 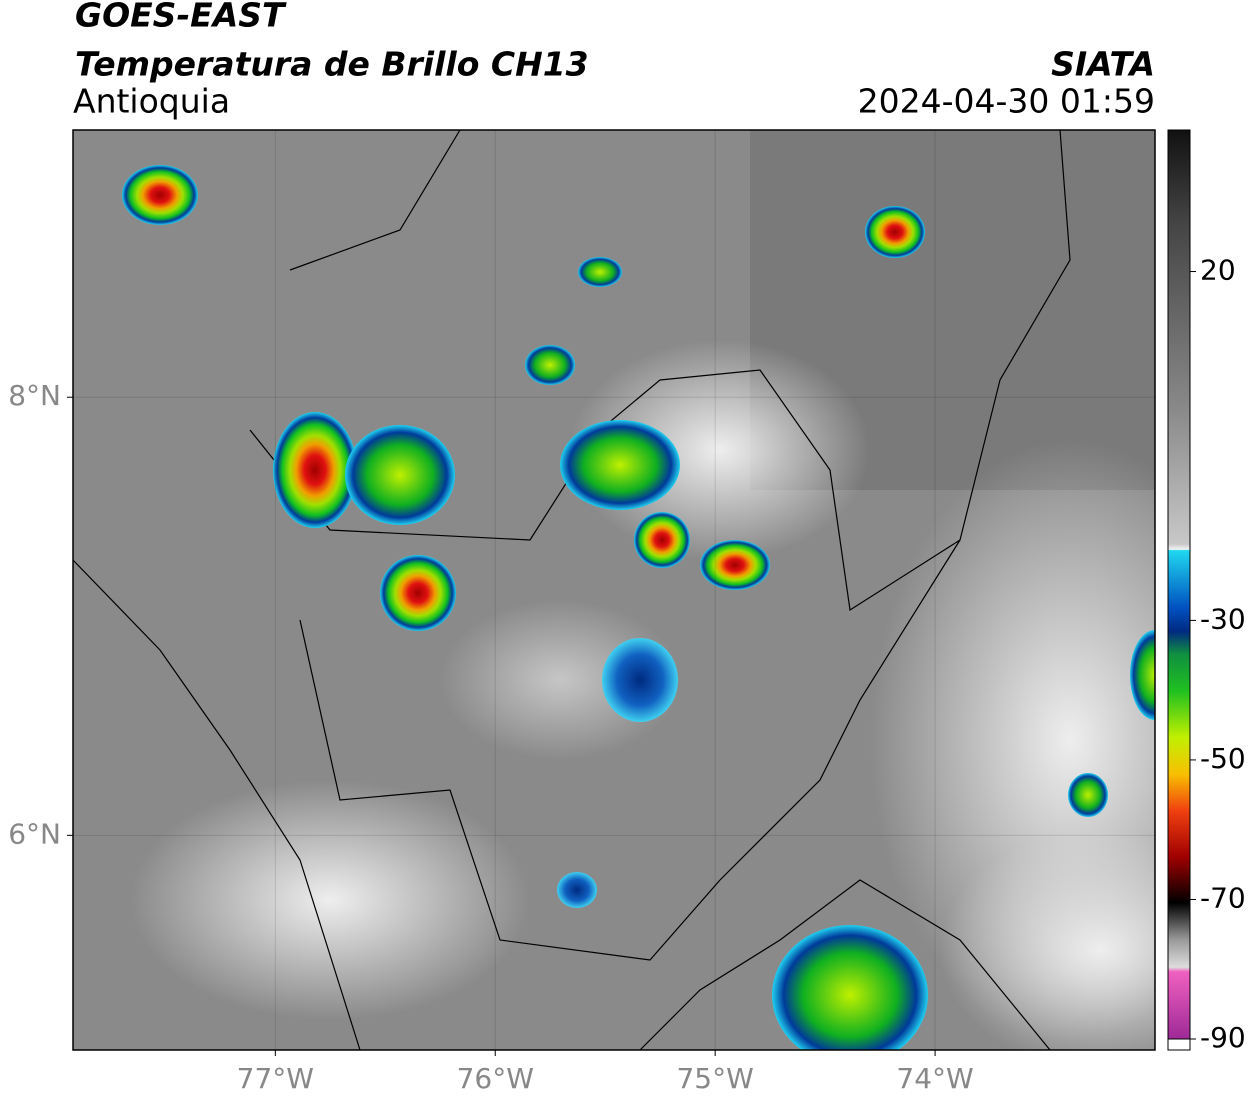 What do you see at coordinates (1103, 64) in the screenshot?
I see `source: SIATA` at bounding box center [1103, 64].